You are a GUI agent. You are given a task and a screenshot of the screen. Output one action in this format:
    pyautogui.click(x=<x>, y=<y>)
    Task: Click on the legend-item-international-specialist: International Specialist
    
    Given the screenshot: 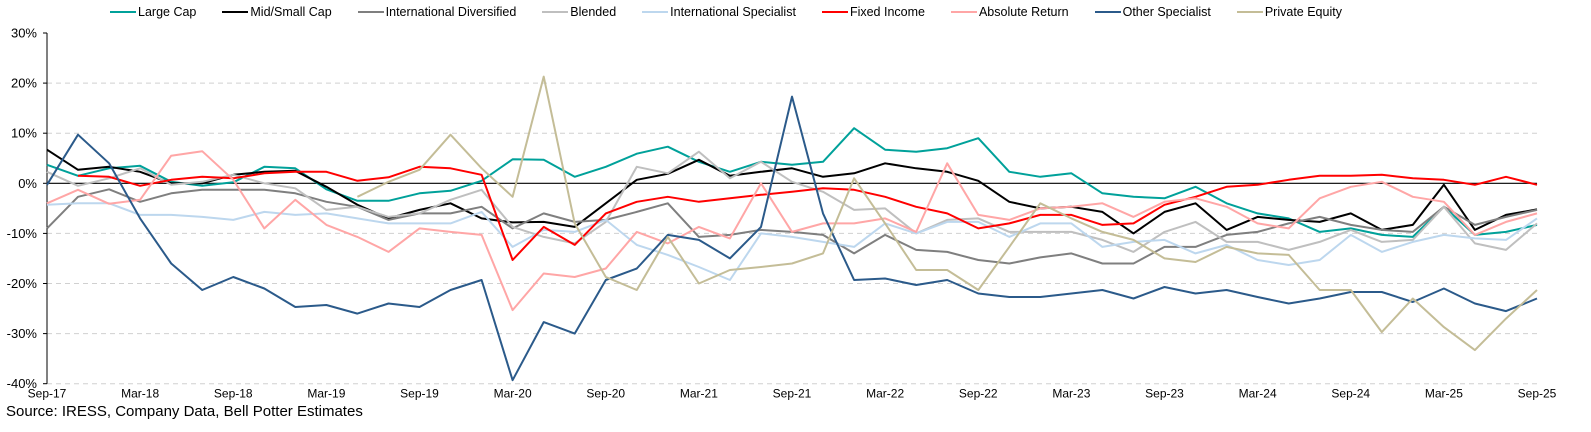 What is the action you would take?
    pyautogui.click(x=719, y=12)
    